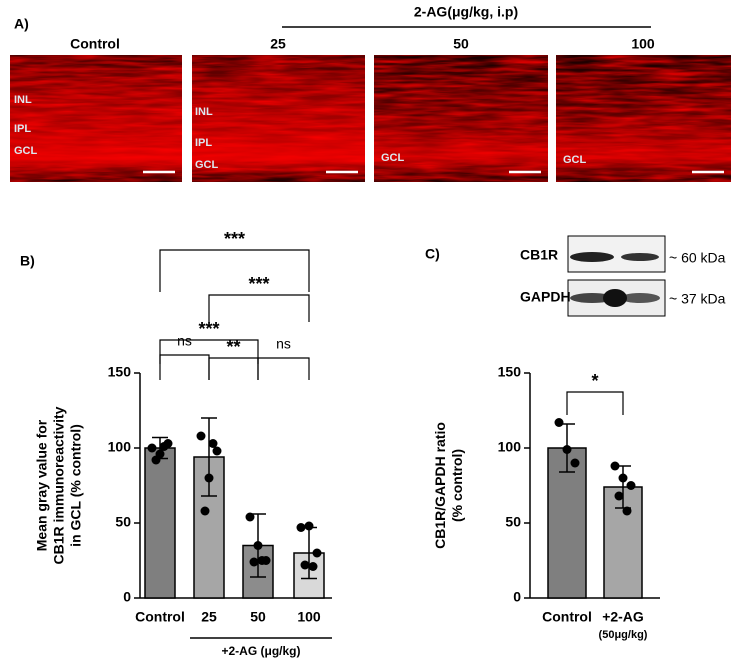  I want to click on column-title: Control, so click(95, 44).